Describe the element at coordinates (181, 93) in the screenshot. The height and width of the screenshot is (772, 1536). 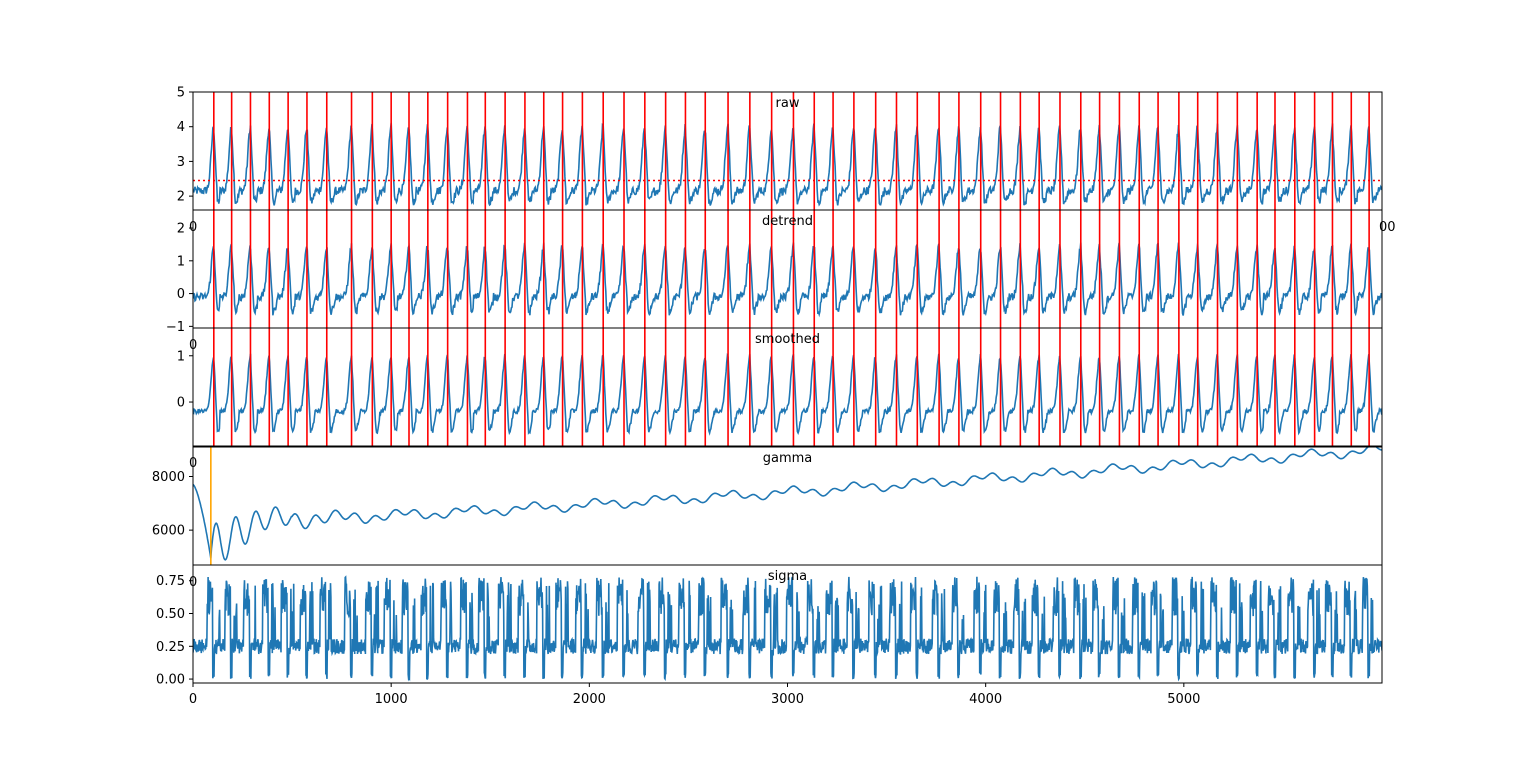
I see `y-tick-label: 5` at that location.